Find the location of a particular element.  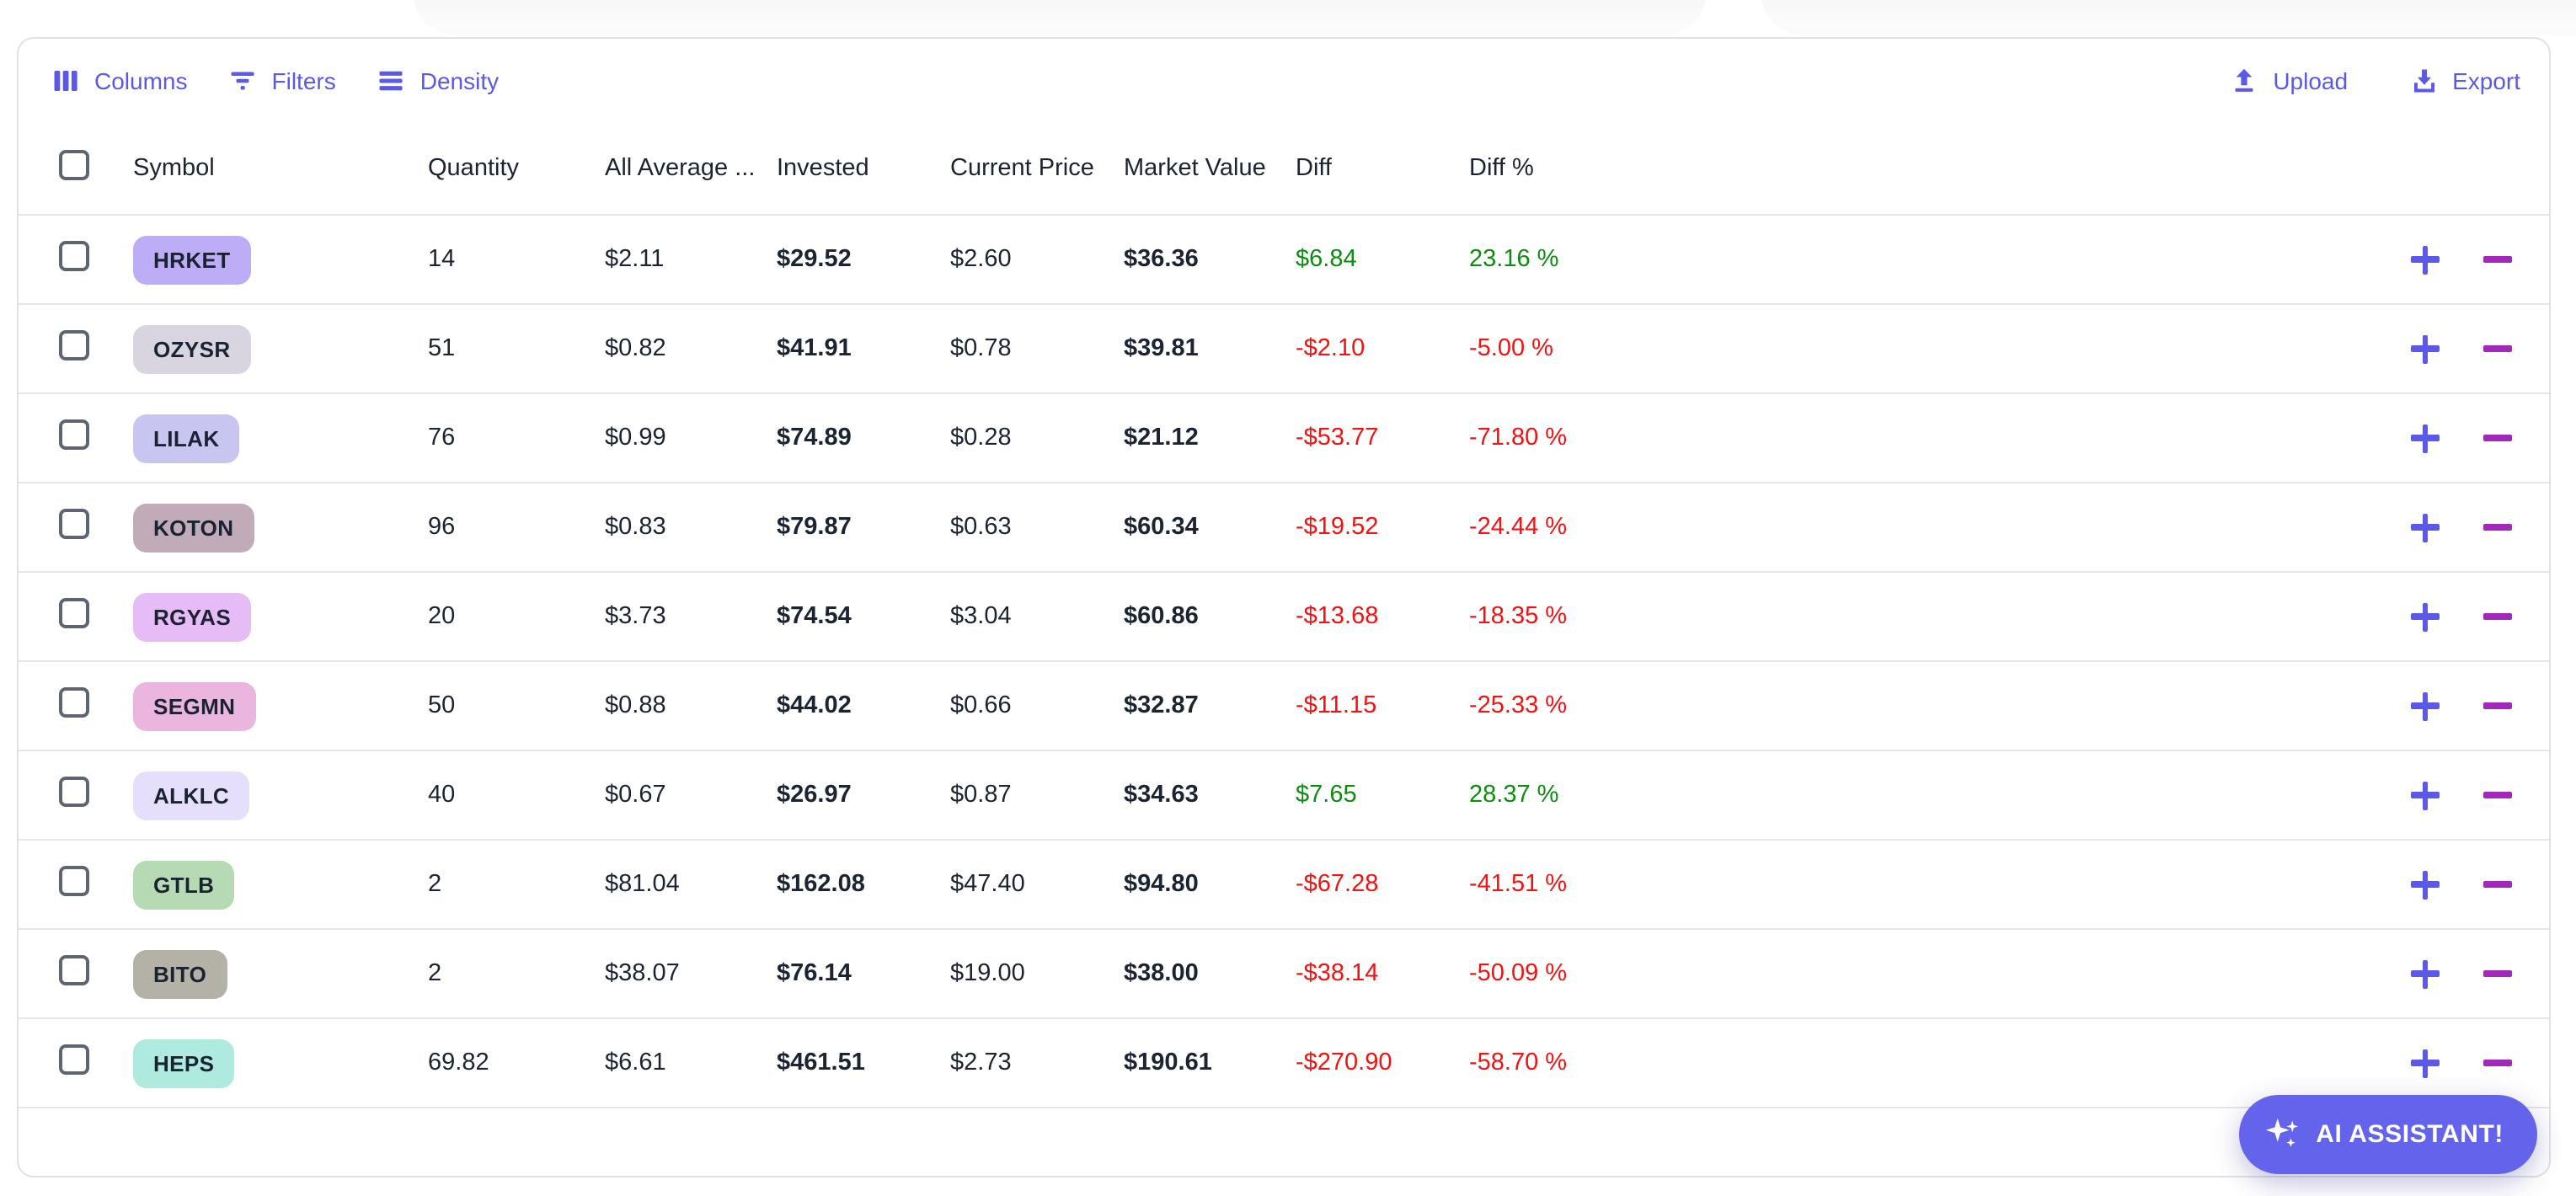

current-price-cell: $2.60 is located at coordinates (981, 259).